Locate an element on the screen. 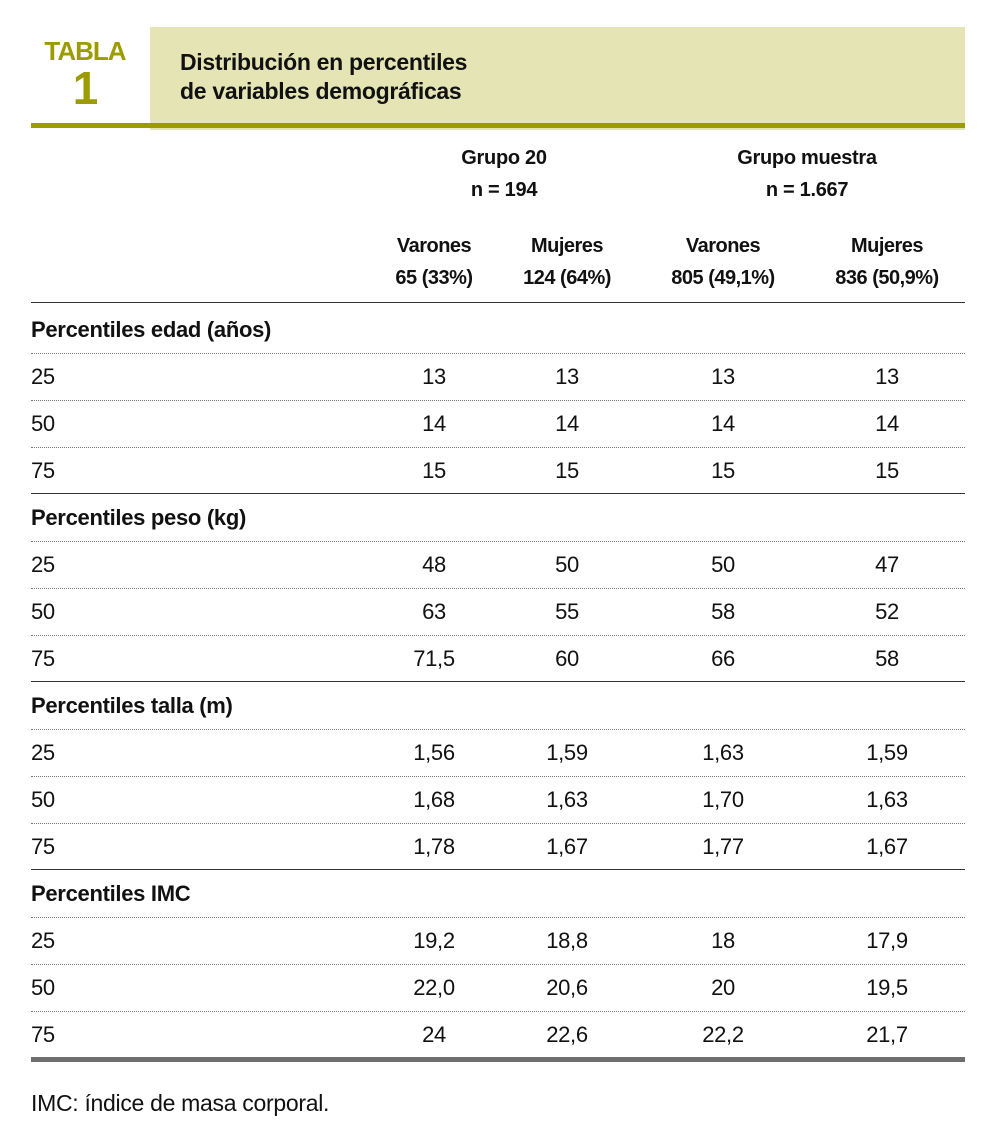  column-label: Mujeres is located at coordinates (887, 246).